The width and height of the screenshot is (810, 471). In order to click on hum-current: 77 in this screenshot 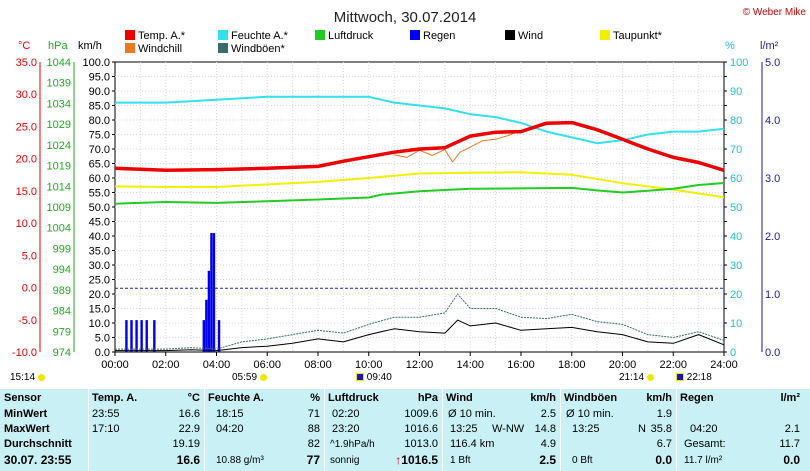, I will do `click(313, 460)`.